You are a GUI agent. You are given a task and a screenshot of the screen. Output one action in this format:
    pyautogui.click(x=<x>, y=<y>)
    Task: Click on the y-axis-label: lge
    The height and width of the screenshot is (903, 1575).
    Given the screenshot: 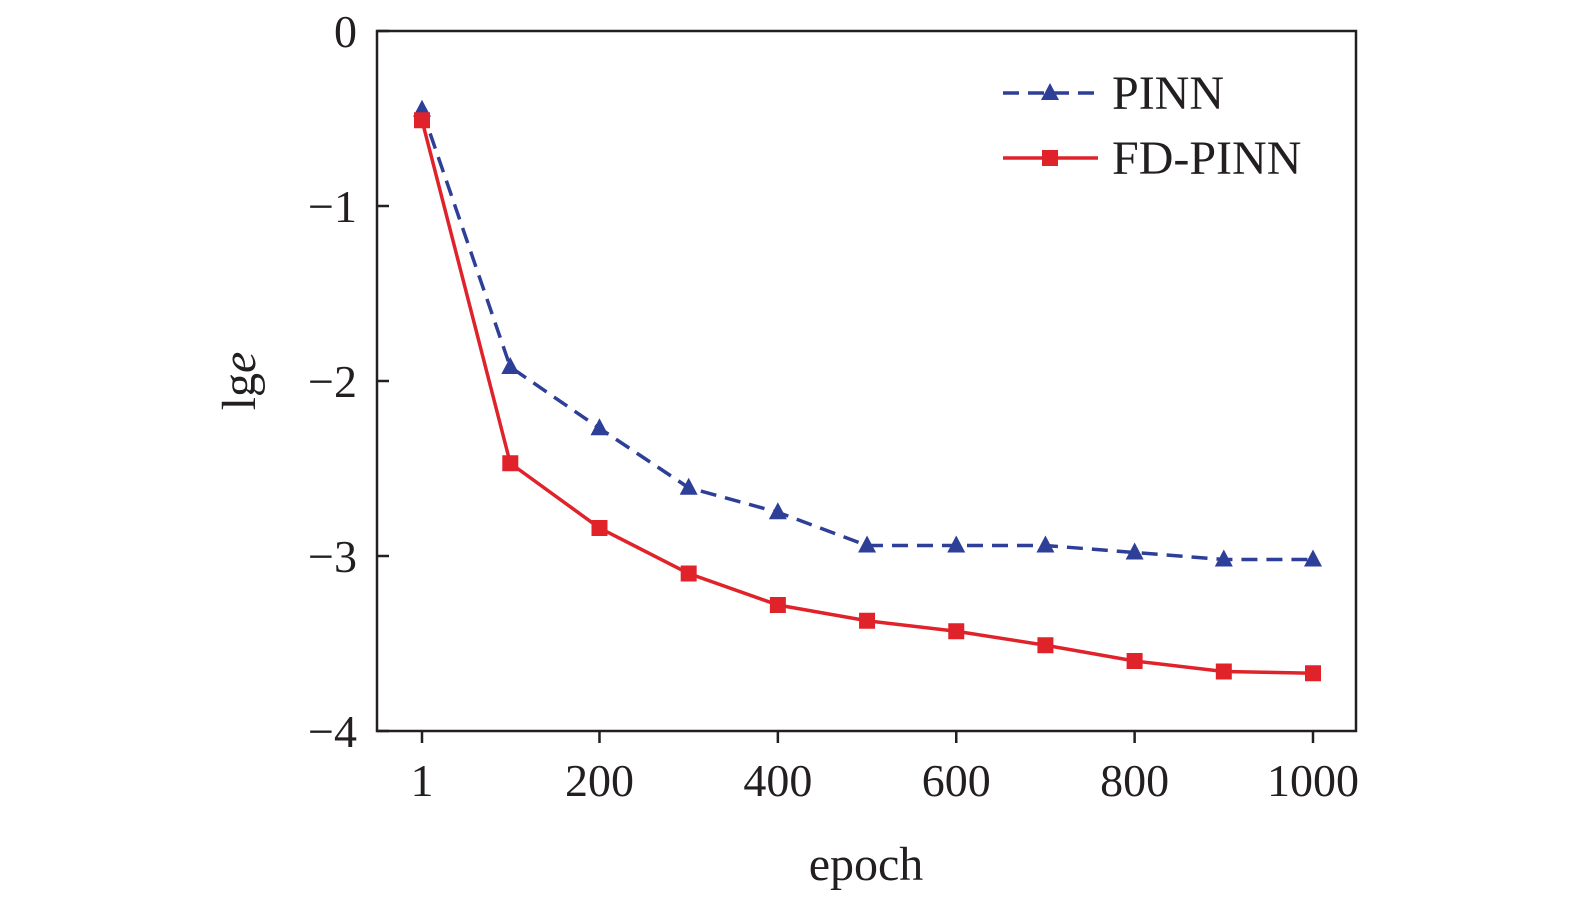 What is the action you would take?
    pyautogui.click(x=239, y=381)
    